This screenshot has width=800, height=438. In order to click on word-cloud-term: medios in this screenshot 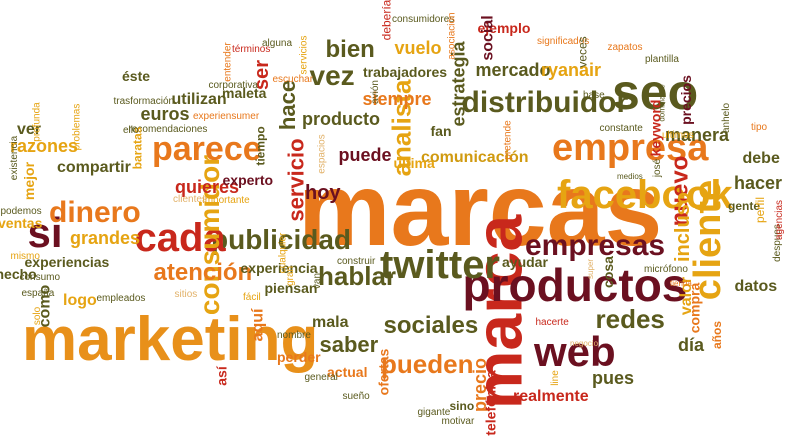, I will do `click(630, 176)`.